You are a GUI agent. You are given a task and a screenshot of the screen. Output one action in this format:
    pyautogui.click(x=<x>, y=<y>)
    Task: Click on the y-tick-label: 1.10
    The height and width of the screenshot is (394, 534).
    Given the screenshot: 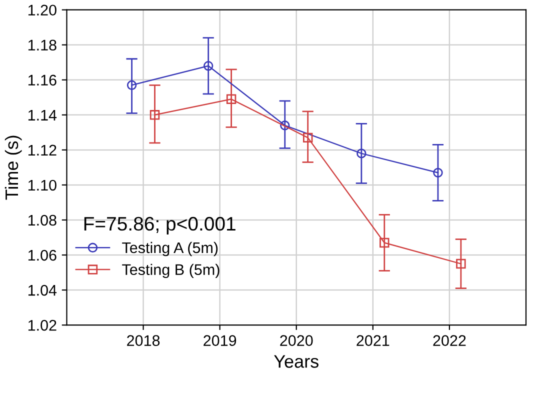 What is the action you would take?
    pyautogui.click(x=42, y=185)
    